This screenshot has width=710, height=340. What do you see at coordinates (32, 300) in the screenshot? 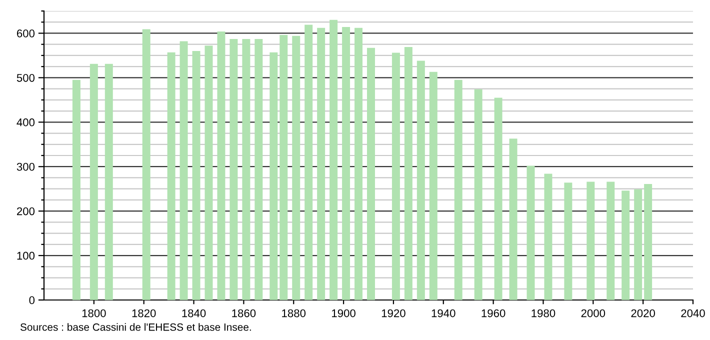
I see `y-tick-label: 0` at bounding box center [32, 300].